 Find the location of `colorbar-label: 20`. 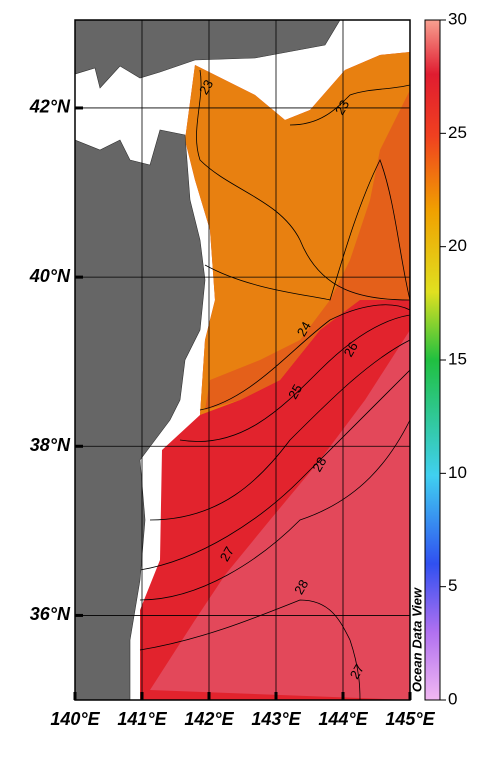

colorbar-label: 20 is located at coordinates (457, 245).